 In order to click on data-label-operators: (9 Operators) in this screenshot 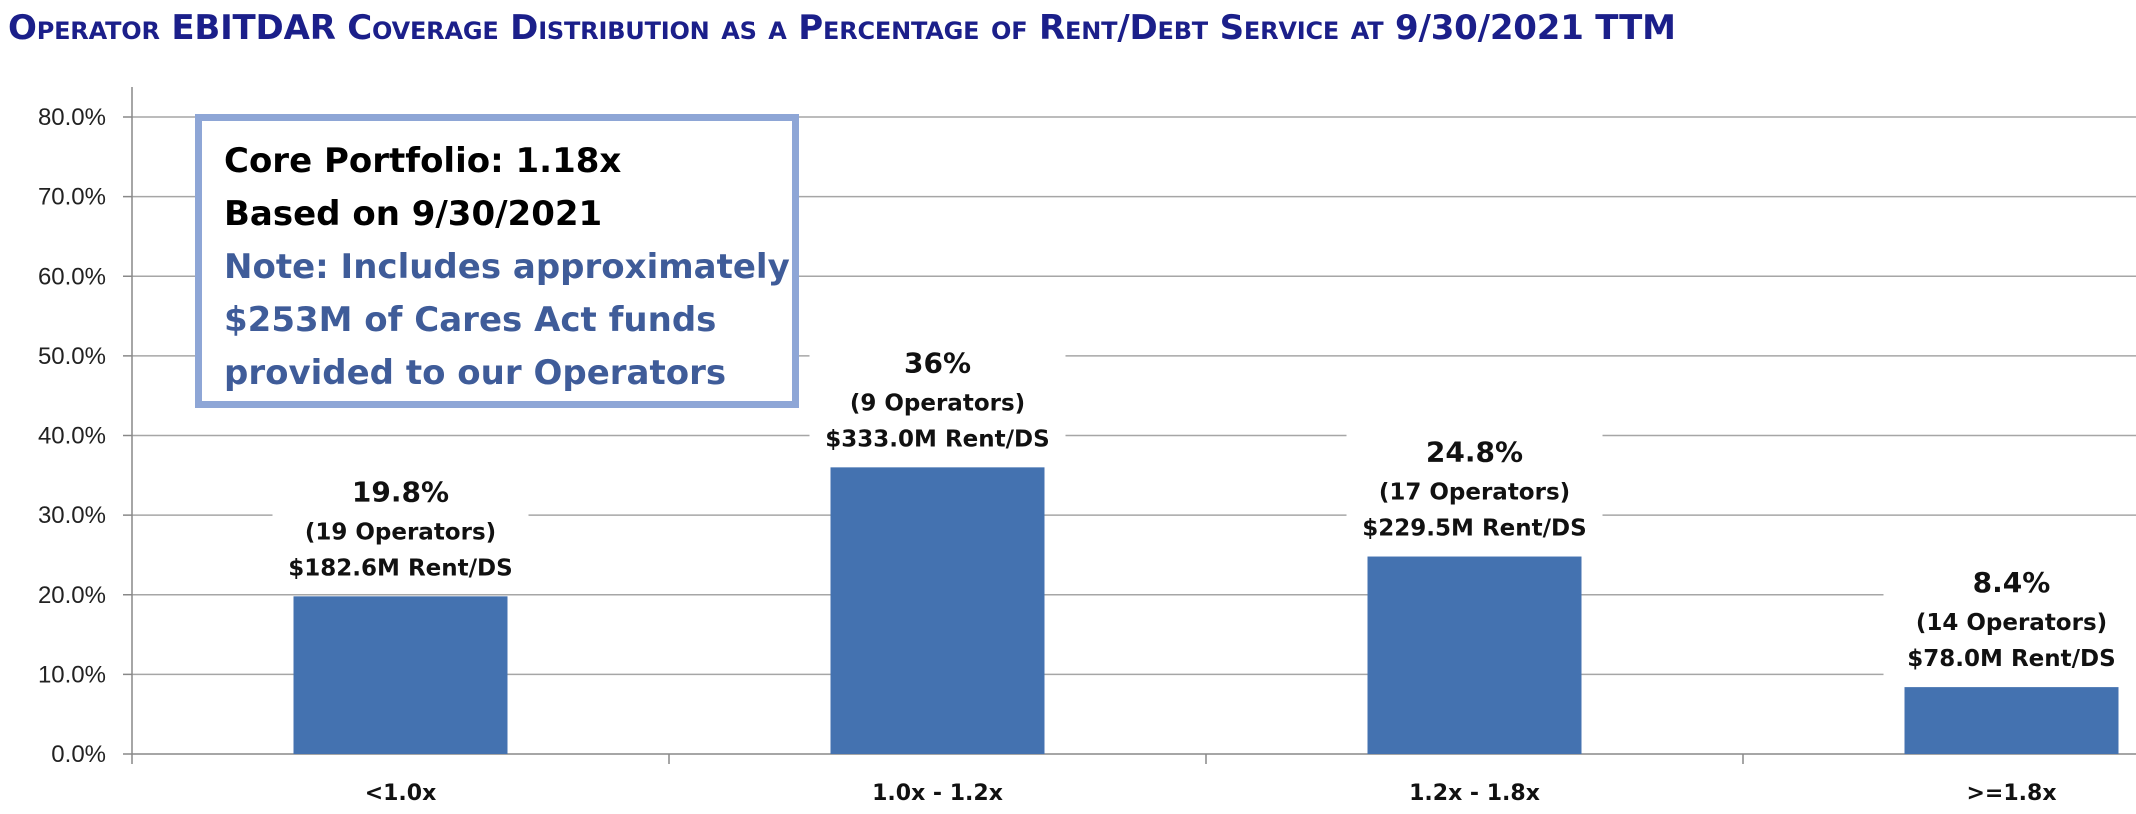, I will do `click(937, 403)`.